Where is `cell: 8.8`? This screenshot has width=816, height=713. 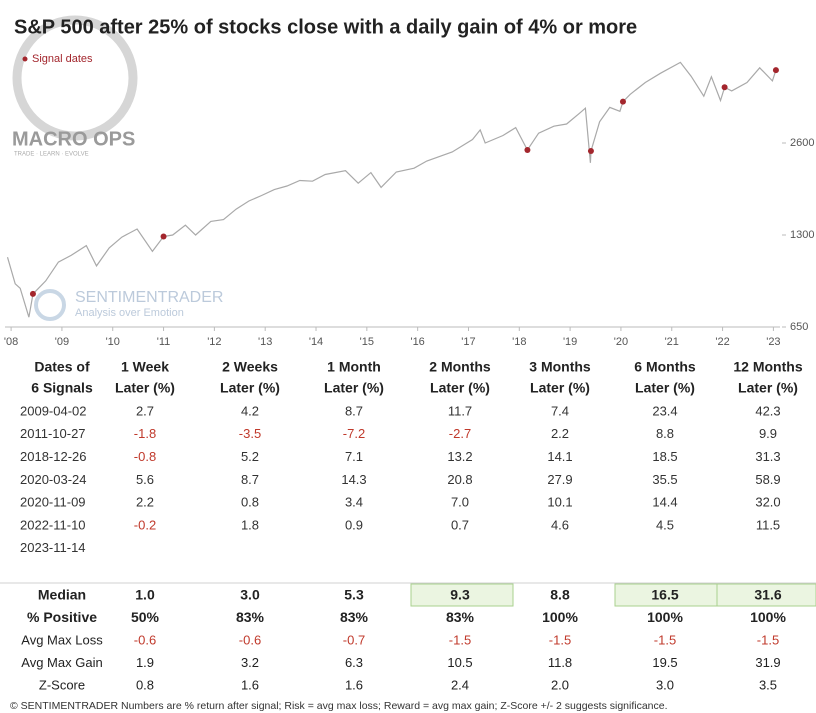 cell: 8.8 is located at coordinates (665, 433).